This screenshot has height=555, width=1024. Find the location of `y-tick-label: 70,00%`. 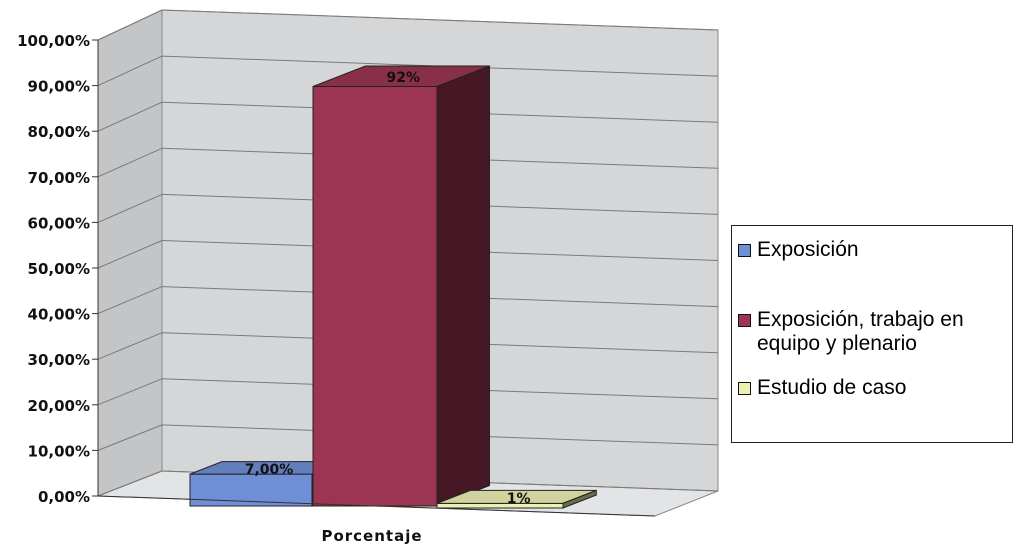

y-tick-label: 70,00% is located at coordinates (59, 178).